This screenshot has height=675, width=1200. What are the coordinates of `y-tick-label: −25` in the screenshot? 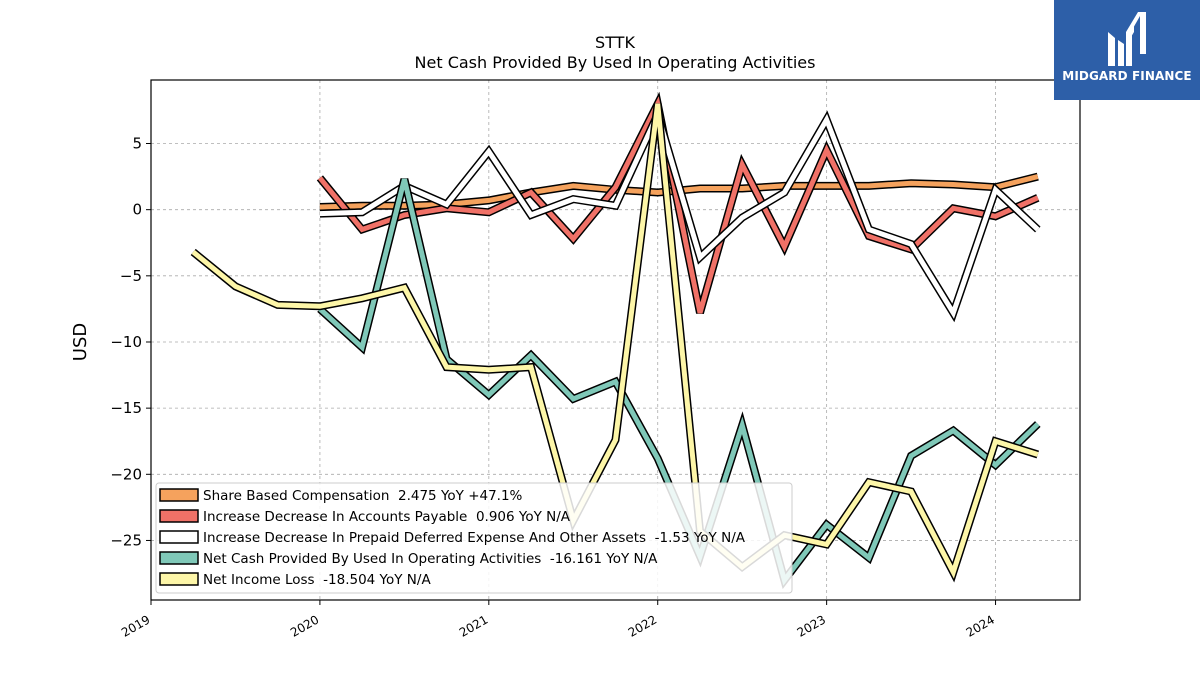 It's located at (126, 540).